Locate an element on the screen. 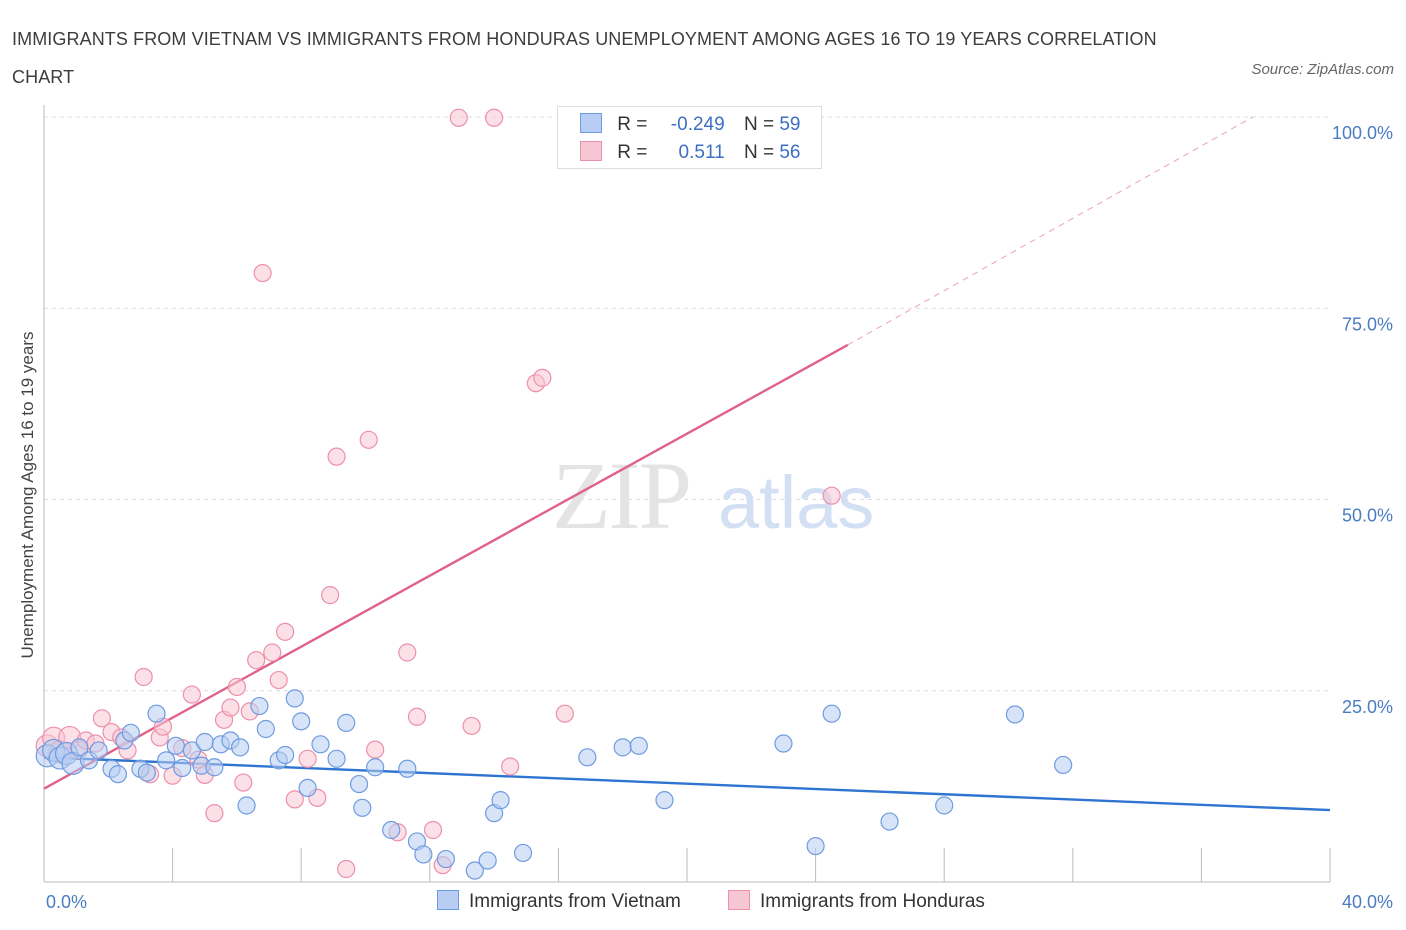  bottom-legend-label-vietnam: Immigrants from Vietnam is located at coordinates (575, 901).